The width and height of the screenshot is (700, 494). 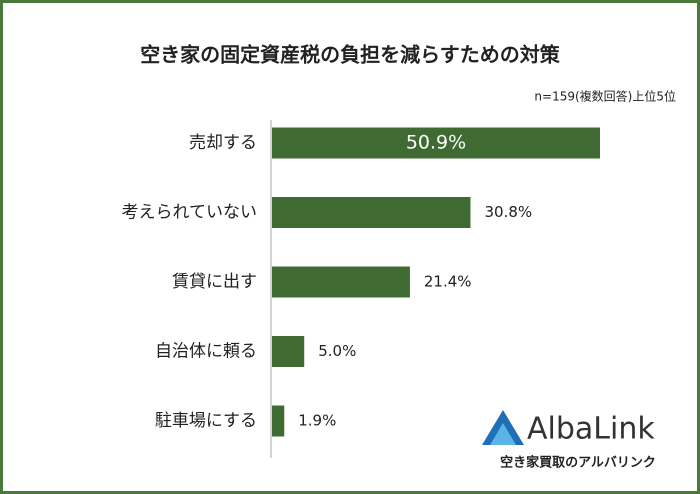 I want to click on logo-icon, so click(x=503, y=434).